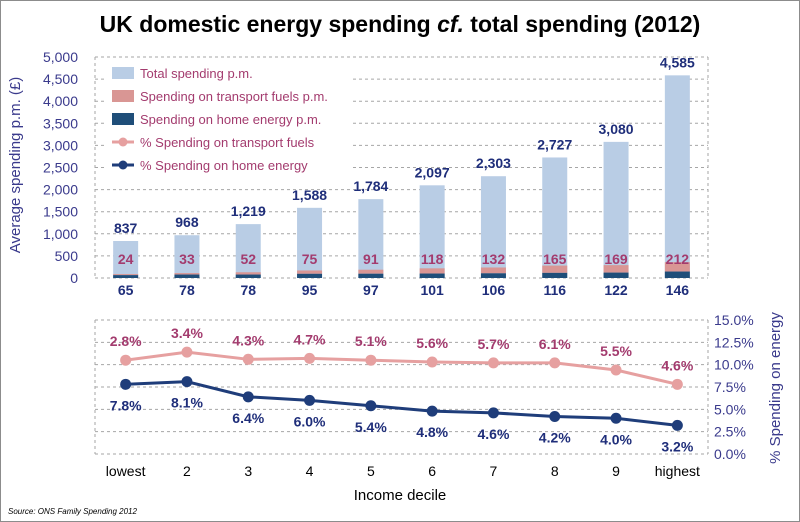 This screenshot has width=800, height=522. Describe the element at coordinates (678, 259) in the screenshot. I see `bar-transport-label: 212` at that location.